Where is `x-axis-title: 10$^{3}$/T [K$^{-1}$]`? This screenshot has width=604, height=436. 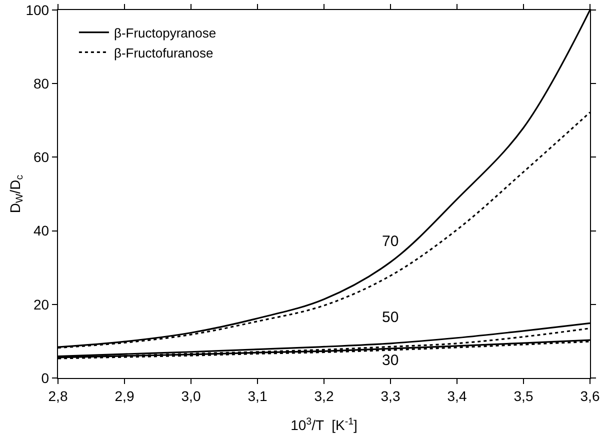
x-axis-title: 10$^{3}$/T [K$^{-1}$] is located at coordinates (324, 425).